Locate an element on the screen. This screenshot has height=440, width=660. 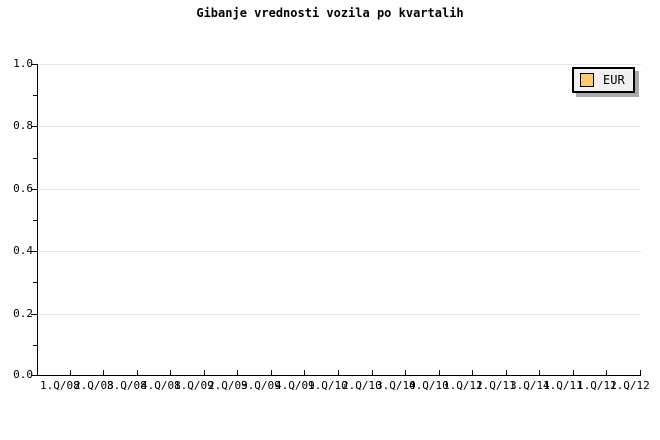
x-tick-label: 1.Q/11 is located at coordinates (463, 385).